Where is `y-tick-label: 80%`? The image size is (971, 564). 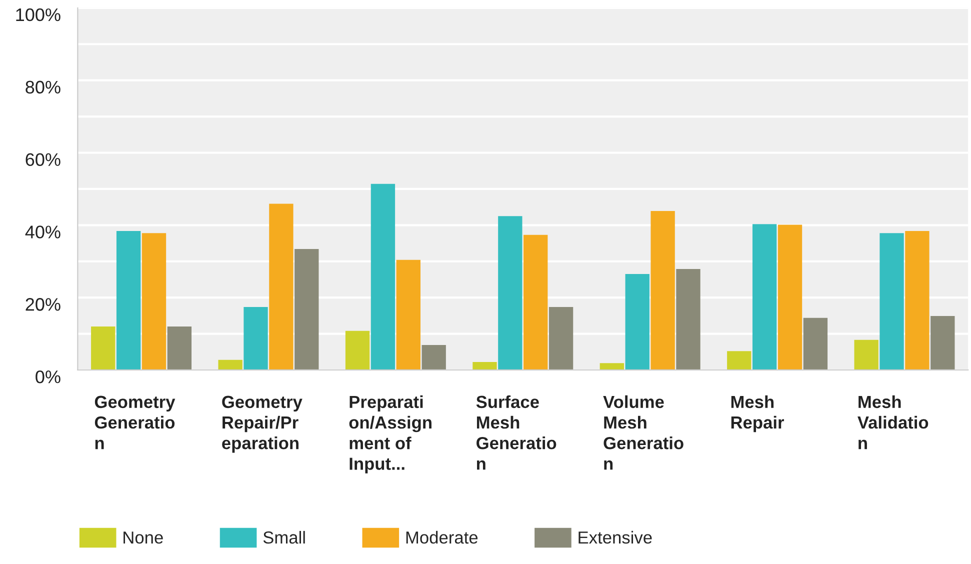 y-tick-label: 80% is located at coordinates (43, 87).